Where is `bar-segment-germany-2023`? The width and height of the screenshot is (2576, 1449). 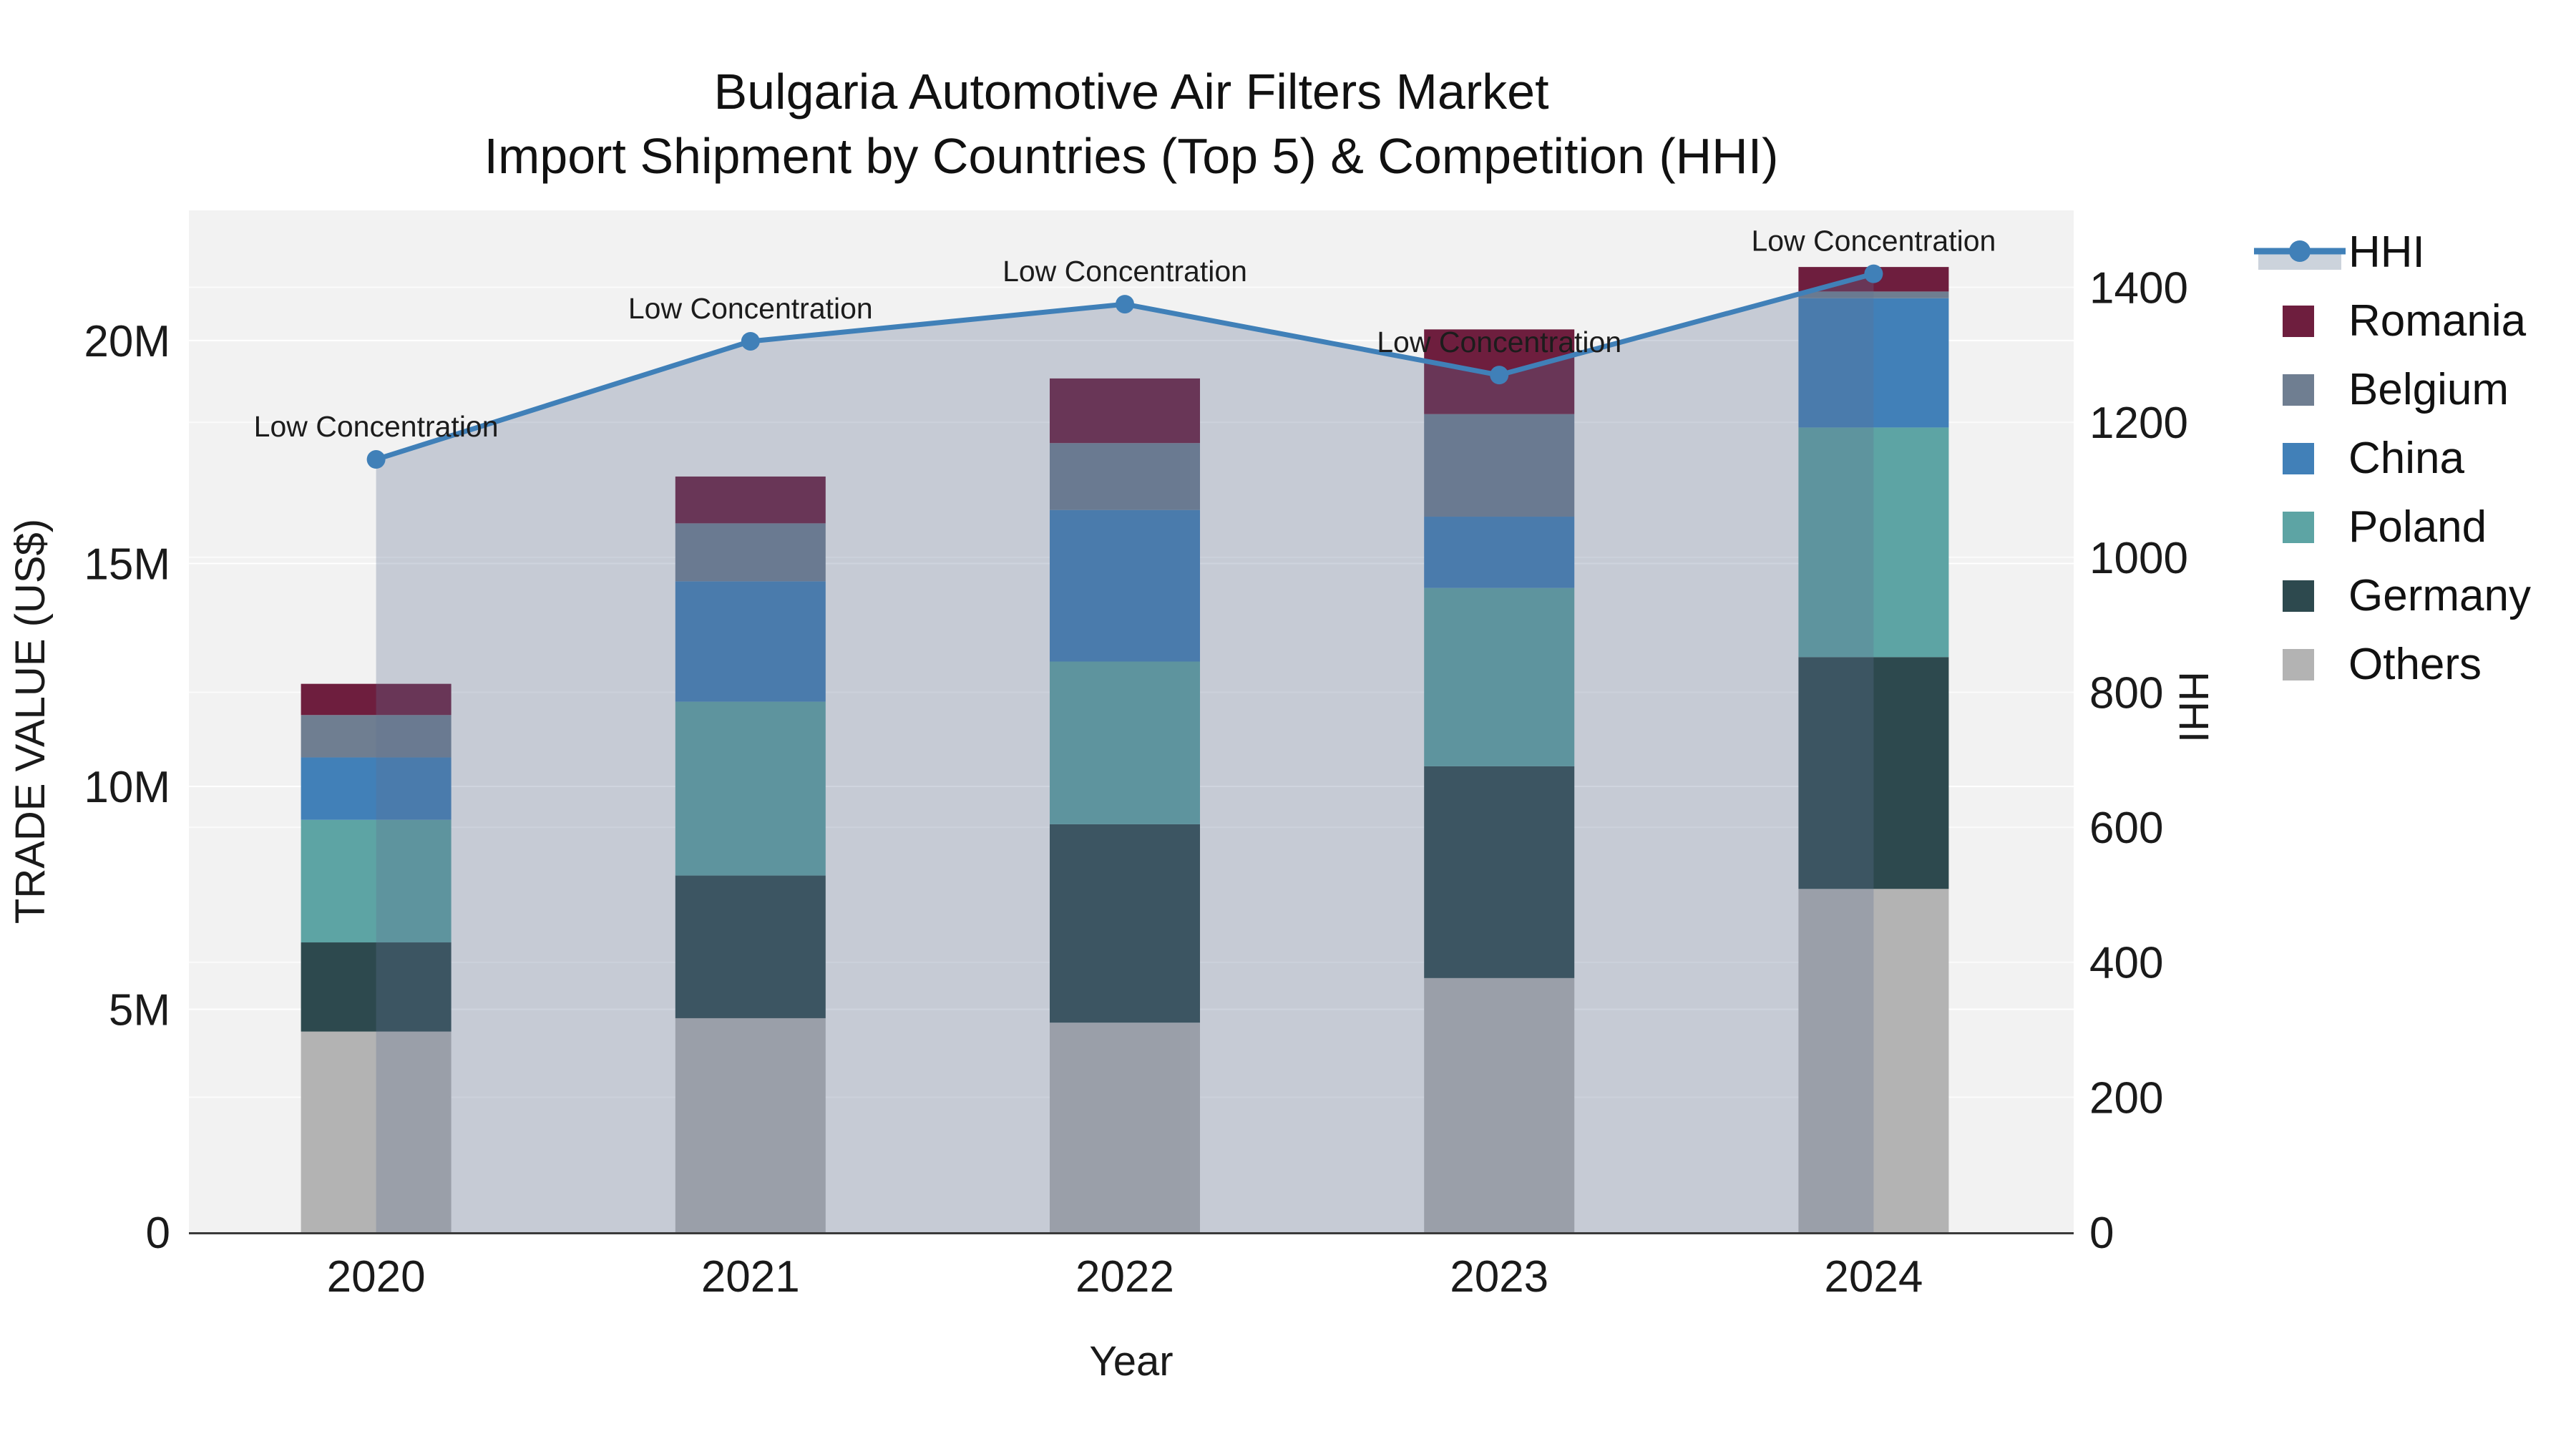
bar-segment-germany-2023 is located at coordinates (1499, 872).